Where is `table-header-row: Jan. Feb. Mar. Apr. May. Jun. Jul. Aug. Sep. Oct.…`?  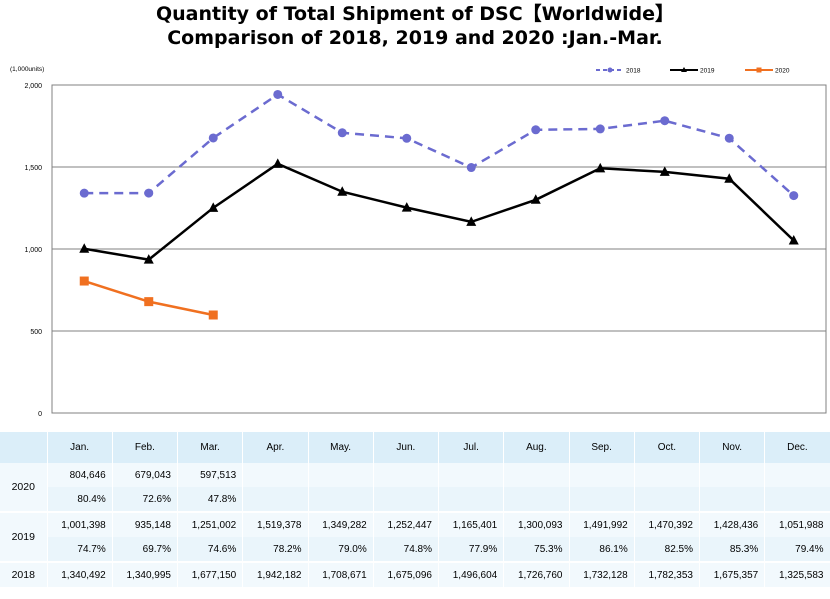 table-header-row: Jan. Feb. Mar. Apr. May. Jun. Jul. Aug. Sep. Oct.… is located at coordinates (415, 447).